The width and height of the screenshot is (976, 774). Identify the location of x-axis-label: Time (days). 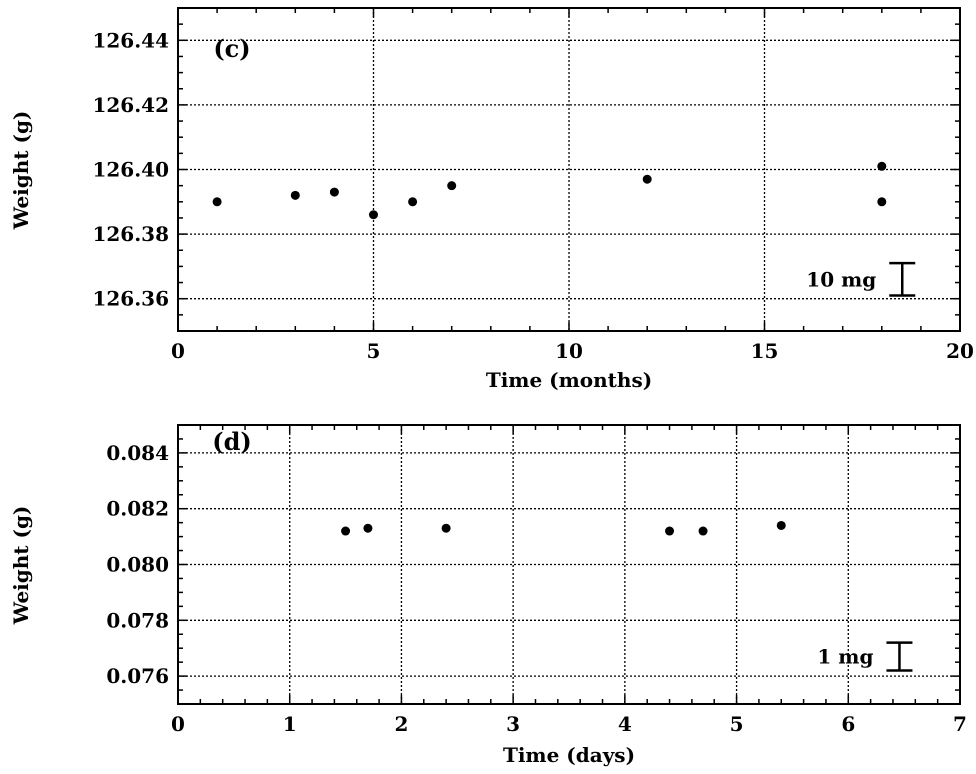
(569, 755).